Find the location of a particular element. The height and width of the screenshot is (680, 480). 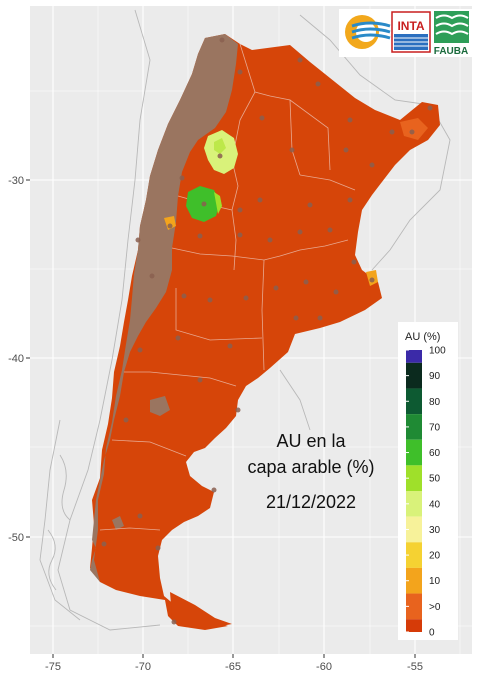

x-tick-label: -65 is located at coordinates (233, 667).